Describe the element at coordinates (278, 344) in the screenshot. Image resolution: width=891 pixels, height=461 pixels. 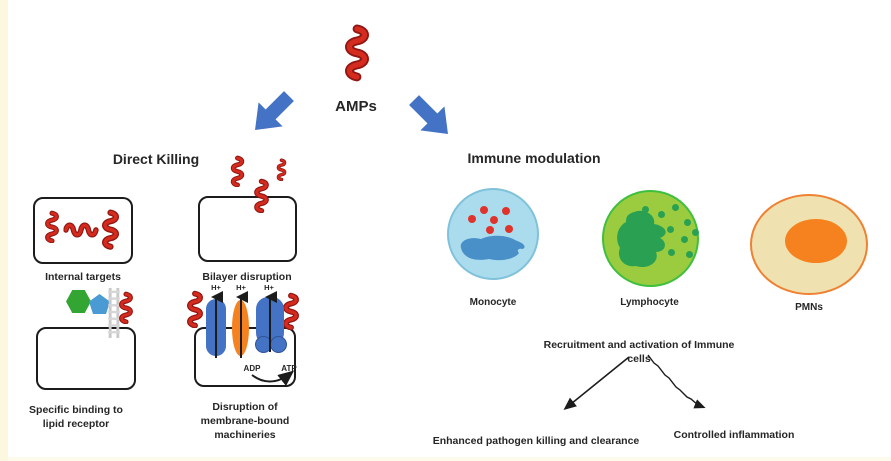
I see `atp-synthase-subunit-icon` at that location.